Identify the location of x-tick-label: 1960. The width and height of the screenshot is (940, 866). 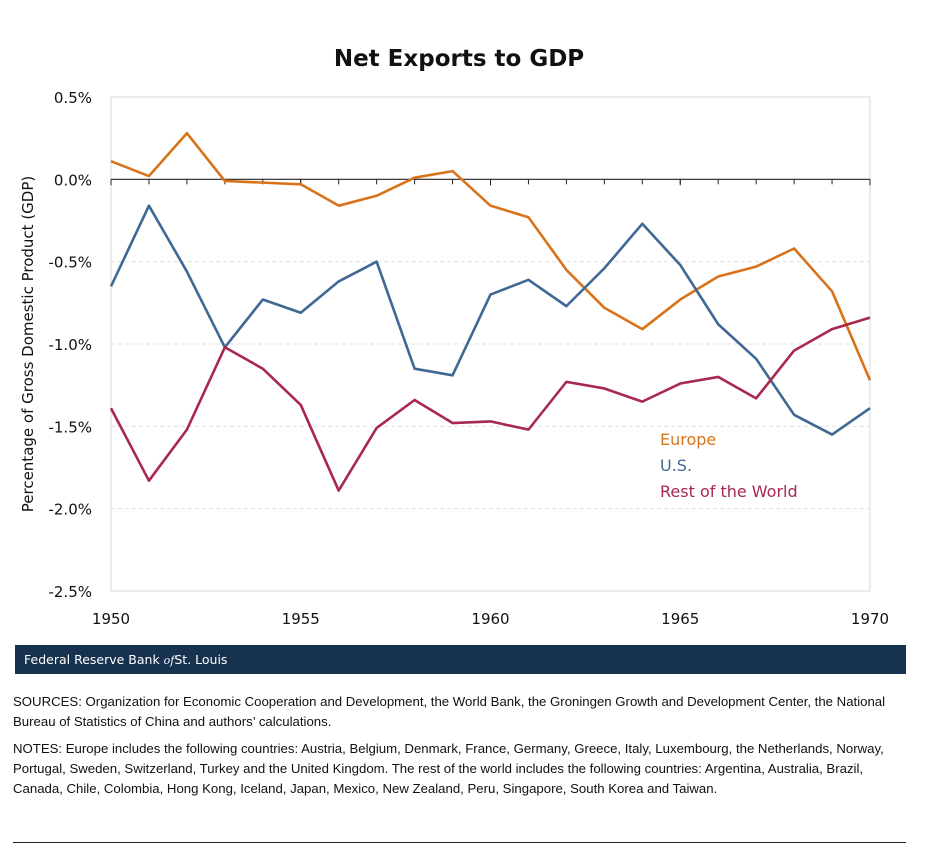
(490, 619).